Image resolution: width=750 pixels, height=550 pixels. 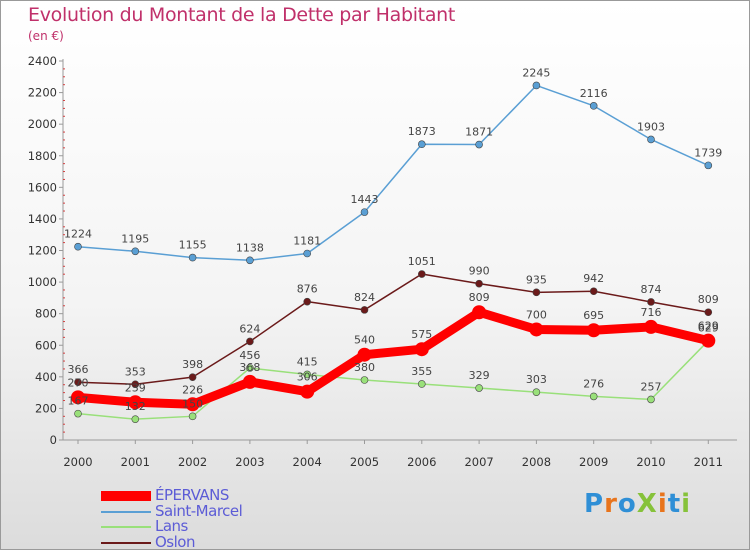 What do you see at coordinates (479, 271) in the screenshot?
I see `data-label-oslon: 990` at bounding box center [479, 271].